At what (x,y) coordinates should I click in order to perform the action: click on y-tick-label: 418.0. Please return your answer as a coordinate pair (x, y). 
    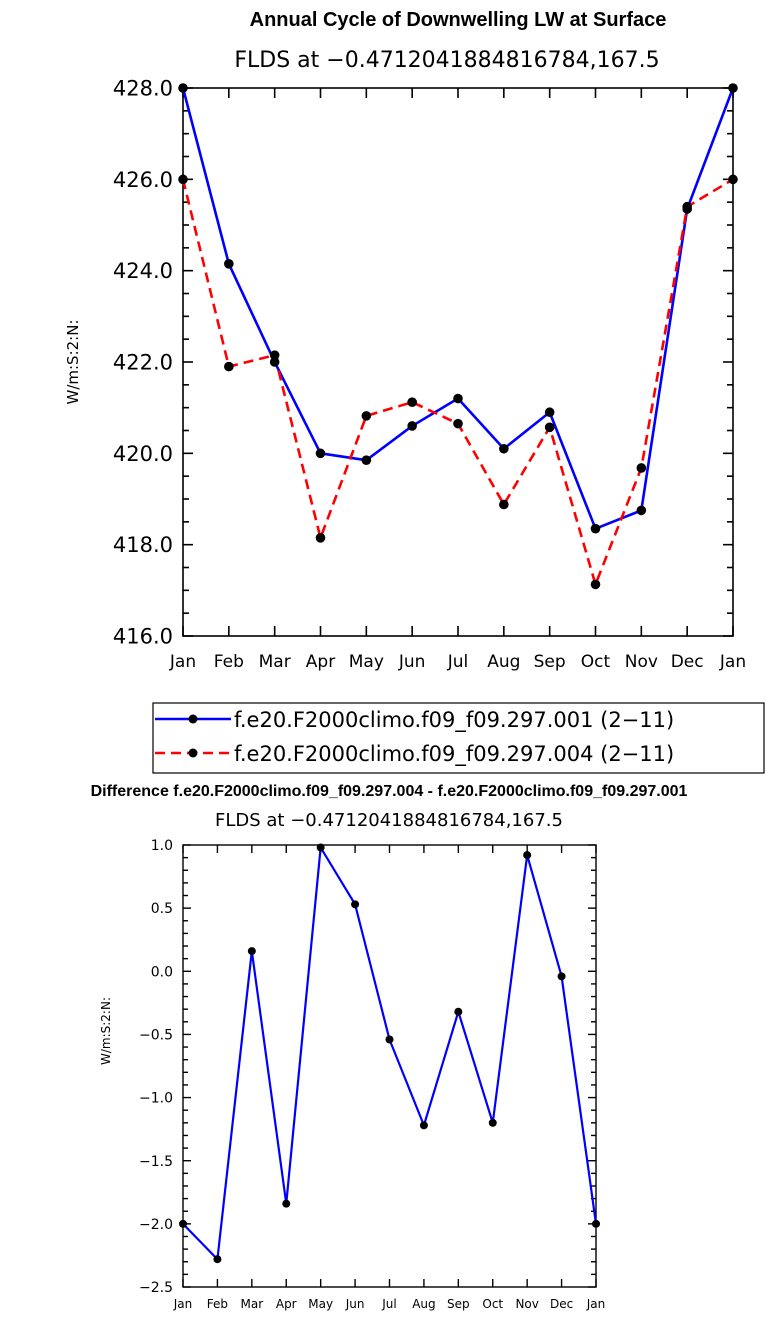
    Looking at the image, I should click on (143, 545).